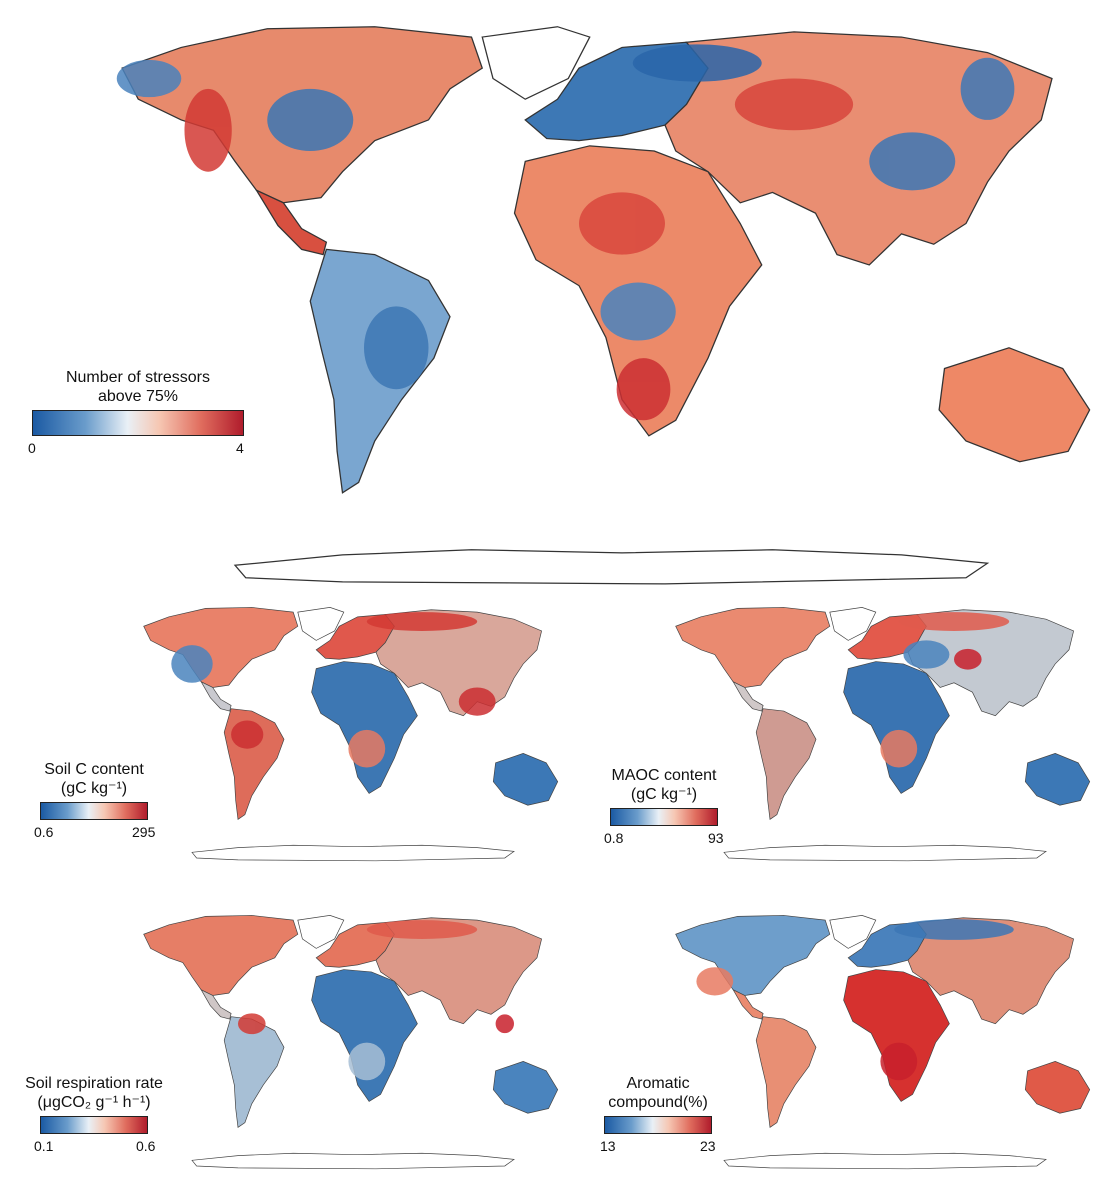 The image size is (1111, 1200). I want to click on legend-stressors: Number of stressors above 75% 0 4, so click(136, 413).